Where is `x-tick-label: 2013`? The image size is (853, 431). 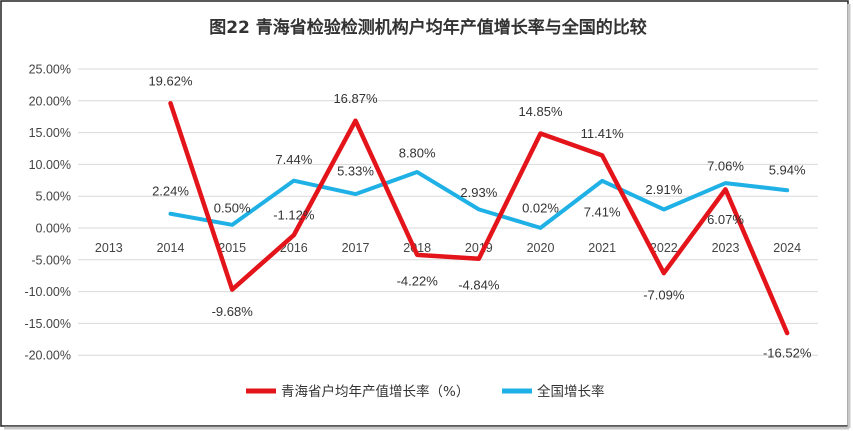
x-tick-label: 2013 is located at coordinates (109, 248).